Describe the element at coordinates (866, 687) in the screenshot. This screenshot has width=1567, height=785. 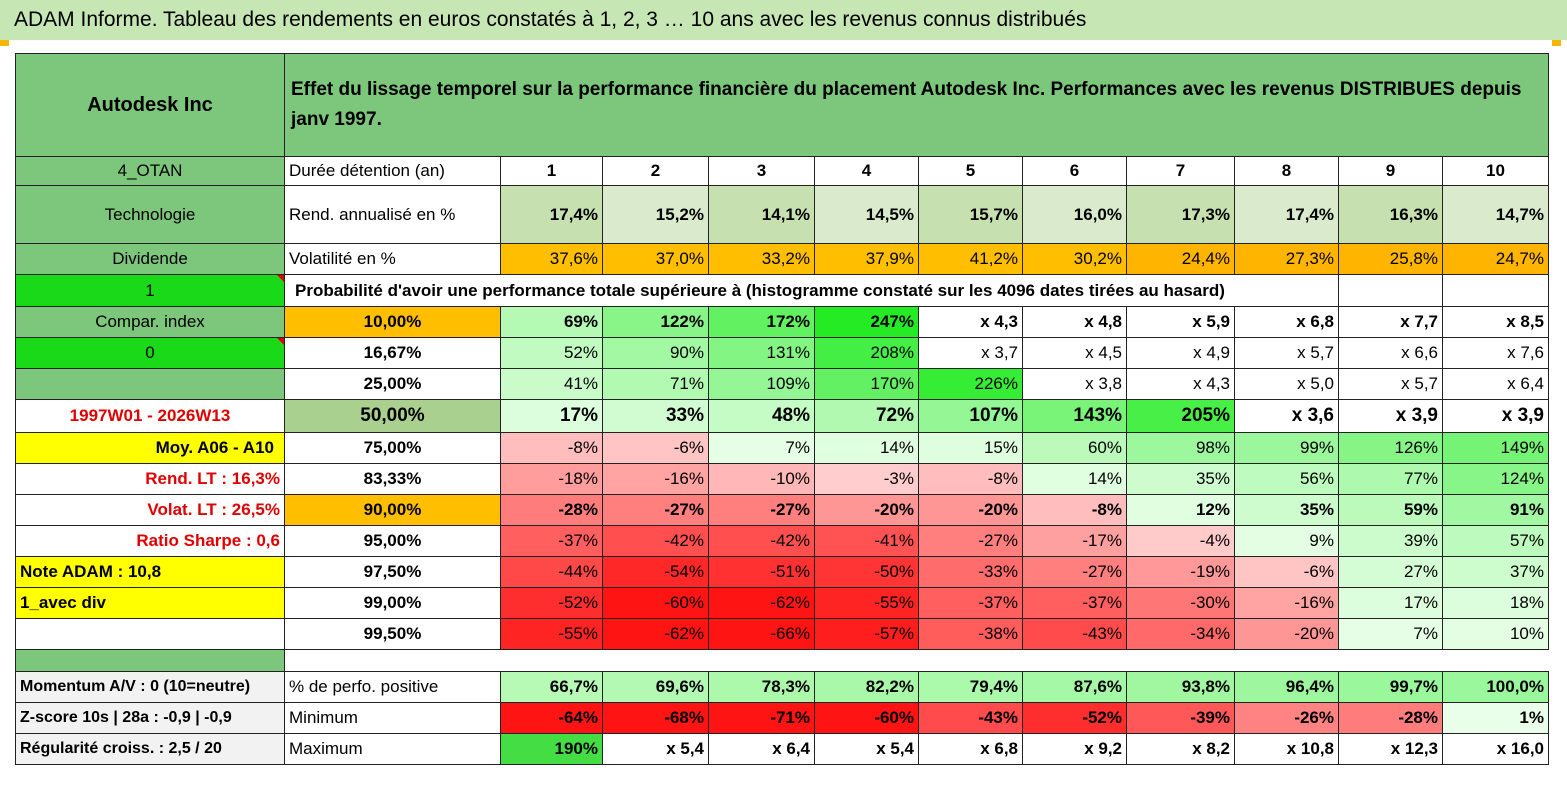
I see `summary-cell: 82,2%` at that location.